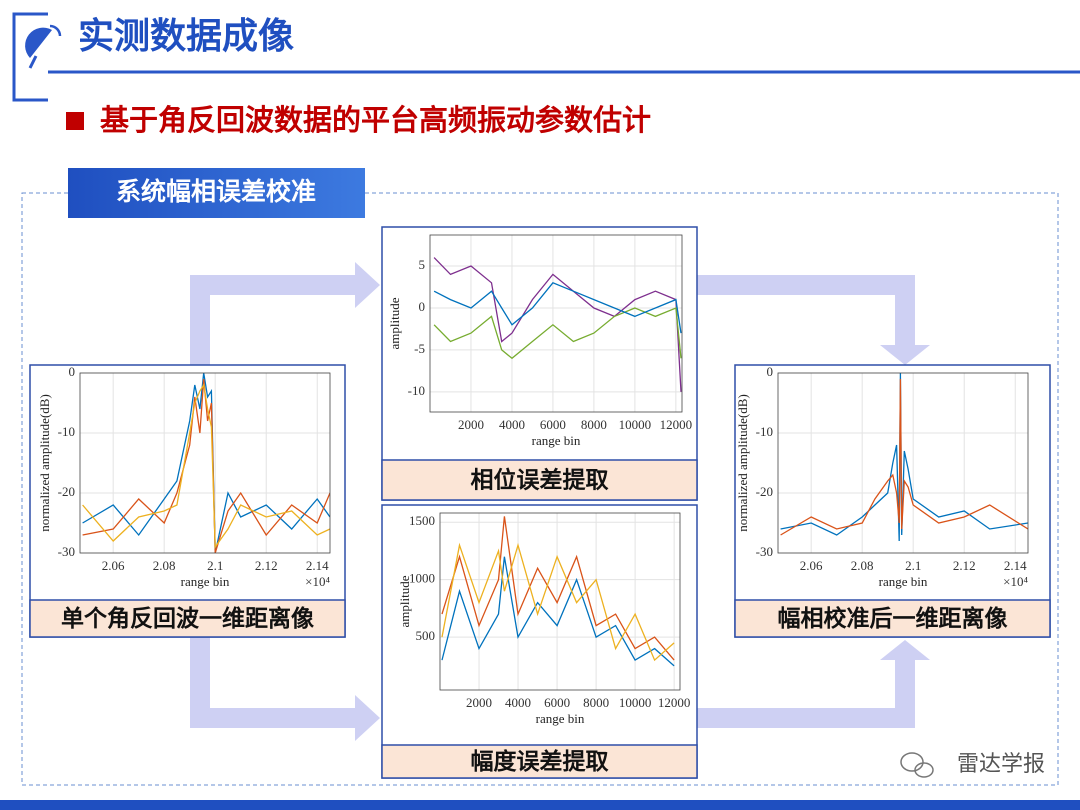 The height and width of the screenshot is (810, 1080). I want to click on watermark-icon, so click(917, 765).